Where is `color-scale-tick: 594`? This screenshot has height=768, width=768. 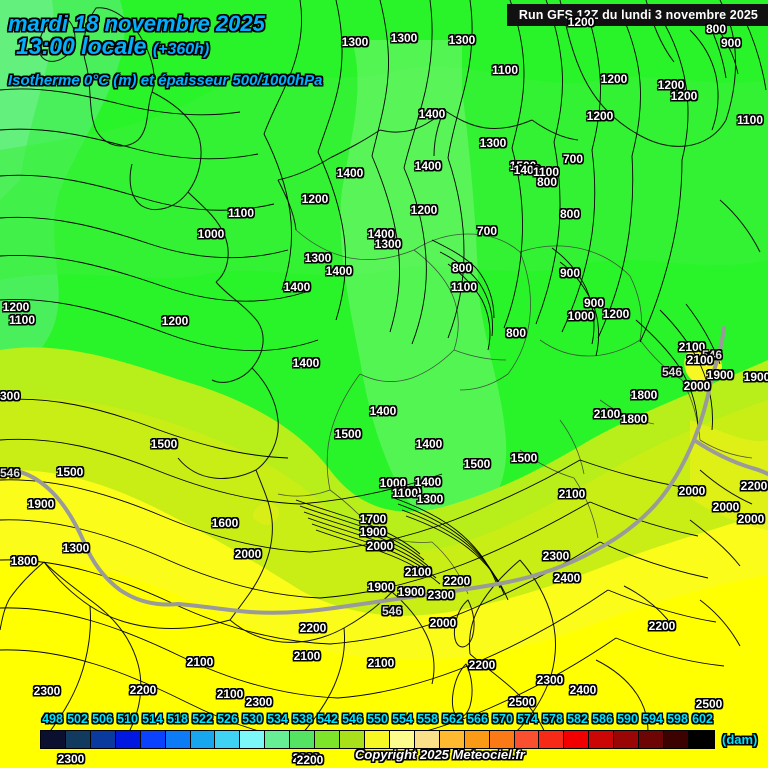 color-scale-tick: 594 is located at coordinates (652, 719).